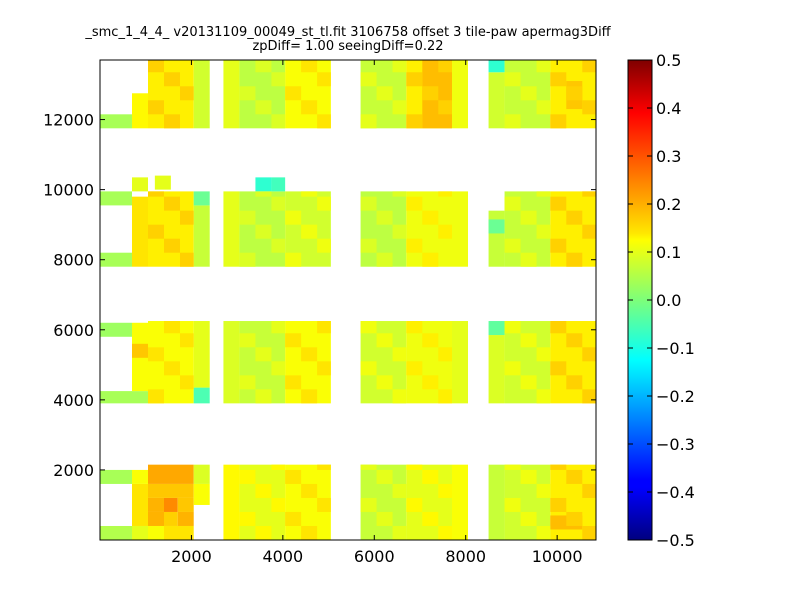 The width and height of the screenshot is (800, 600). Describe the element at coordinates (73, 400) in the screenshot. I see `y-tick-label: 4000` at that location.